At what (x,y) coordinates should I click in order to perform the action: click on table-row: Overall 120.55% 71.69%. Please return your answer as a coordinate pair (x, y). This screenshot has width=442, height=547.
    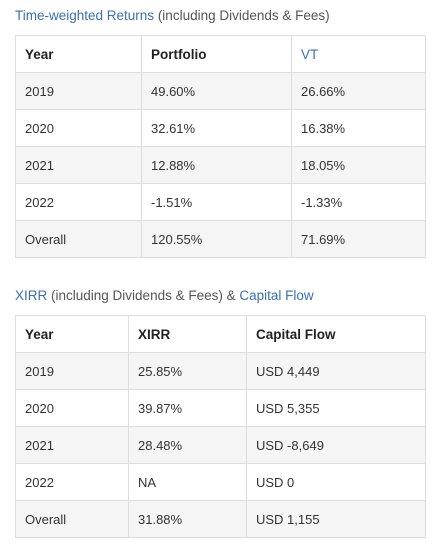
    Looking at the image, I should click on (220, 239).